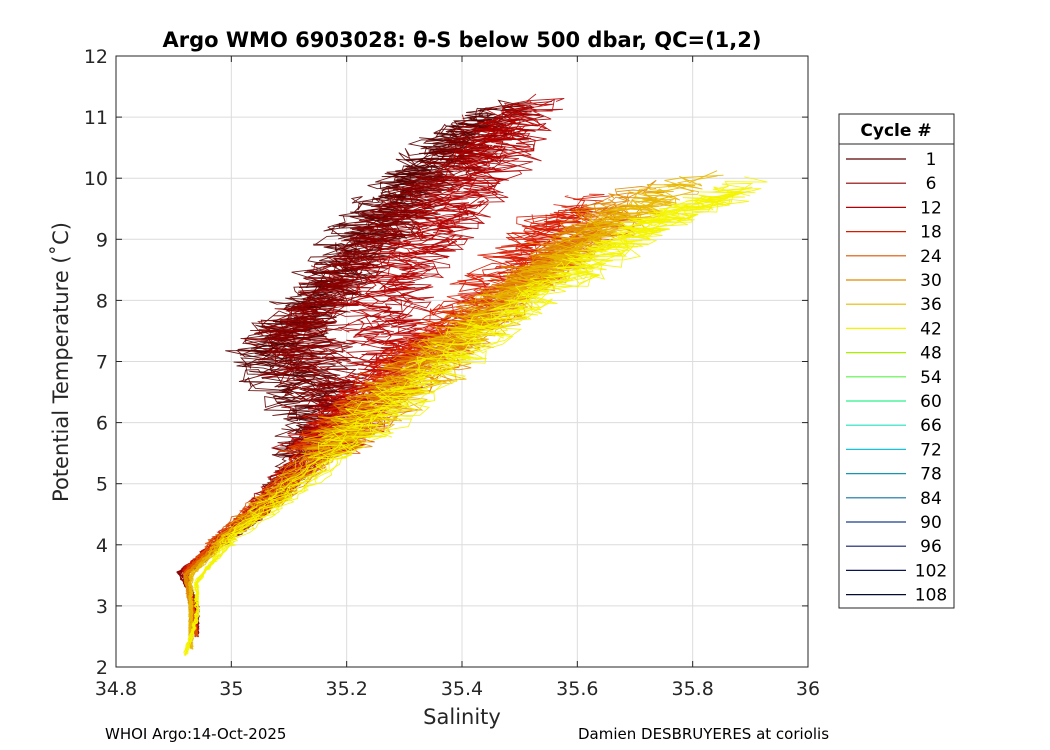 This screenshot has height=750, width=1050. Describe the element at coordinates (102, 546) in the screenshot. I see `y-tick-label: 4` at that location.